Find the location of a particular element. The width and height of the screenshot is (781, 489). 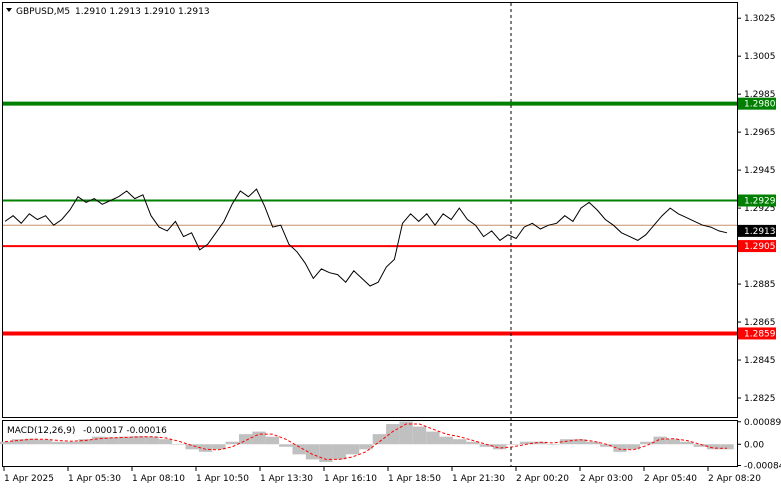

macd-axis: 0.00089 0.00 -0.00084 is located at coordinates (759, 444).